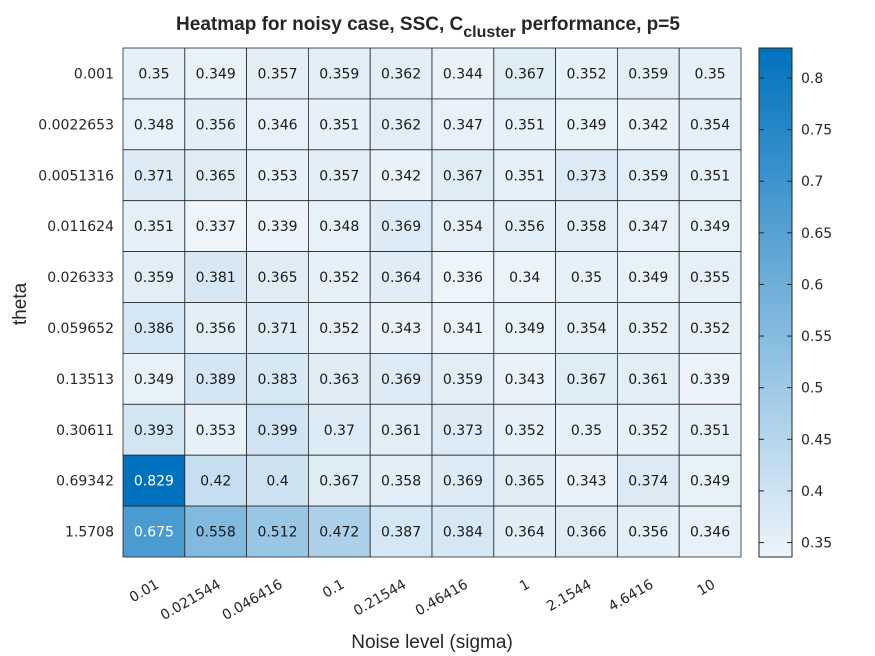 The image size is (875, 656). Describe the element at coordinates (463, 482) in the screenshot. I see `cell-value-label: 0.369` at that location.